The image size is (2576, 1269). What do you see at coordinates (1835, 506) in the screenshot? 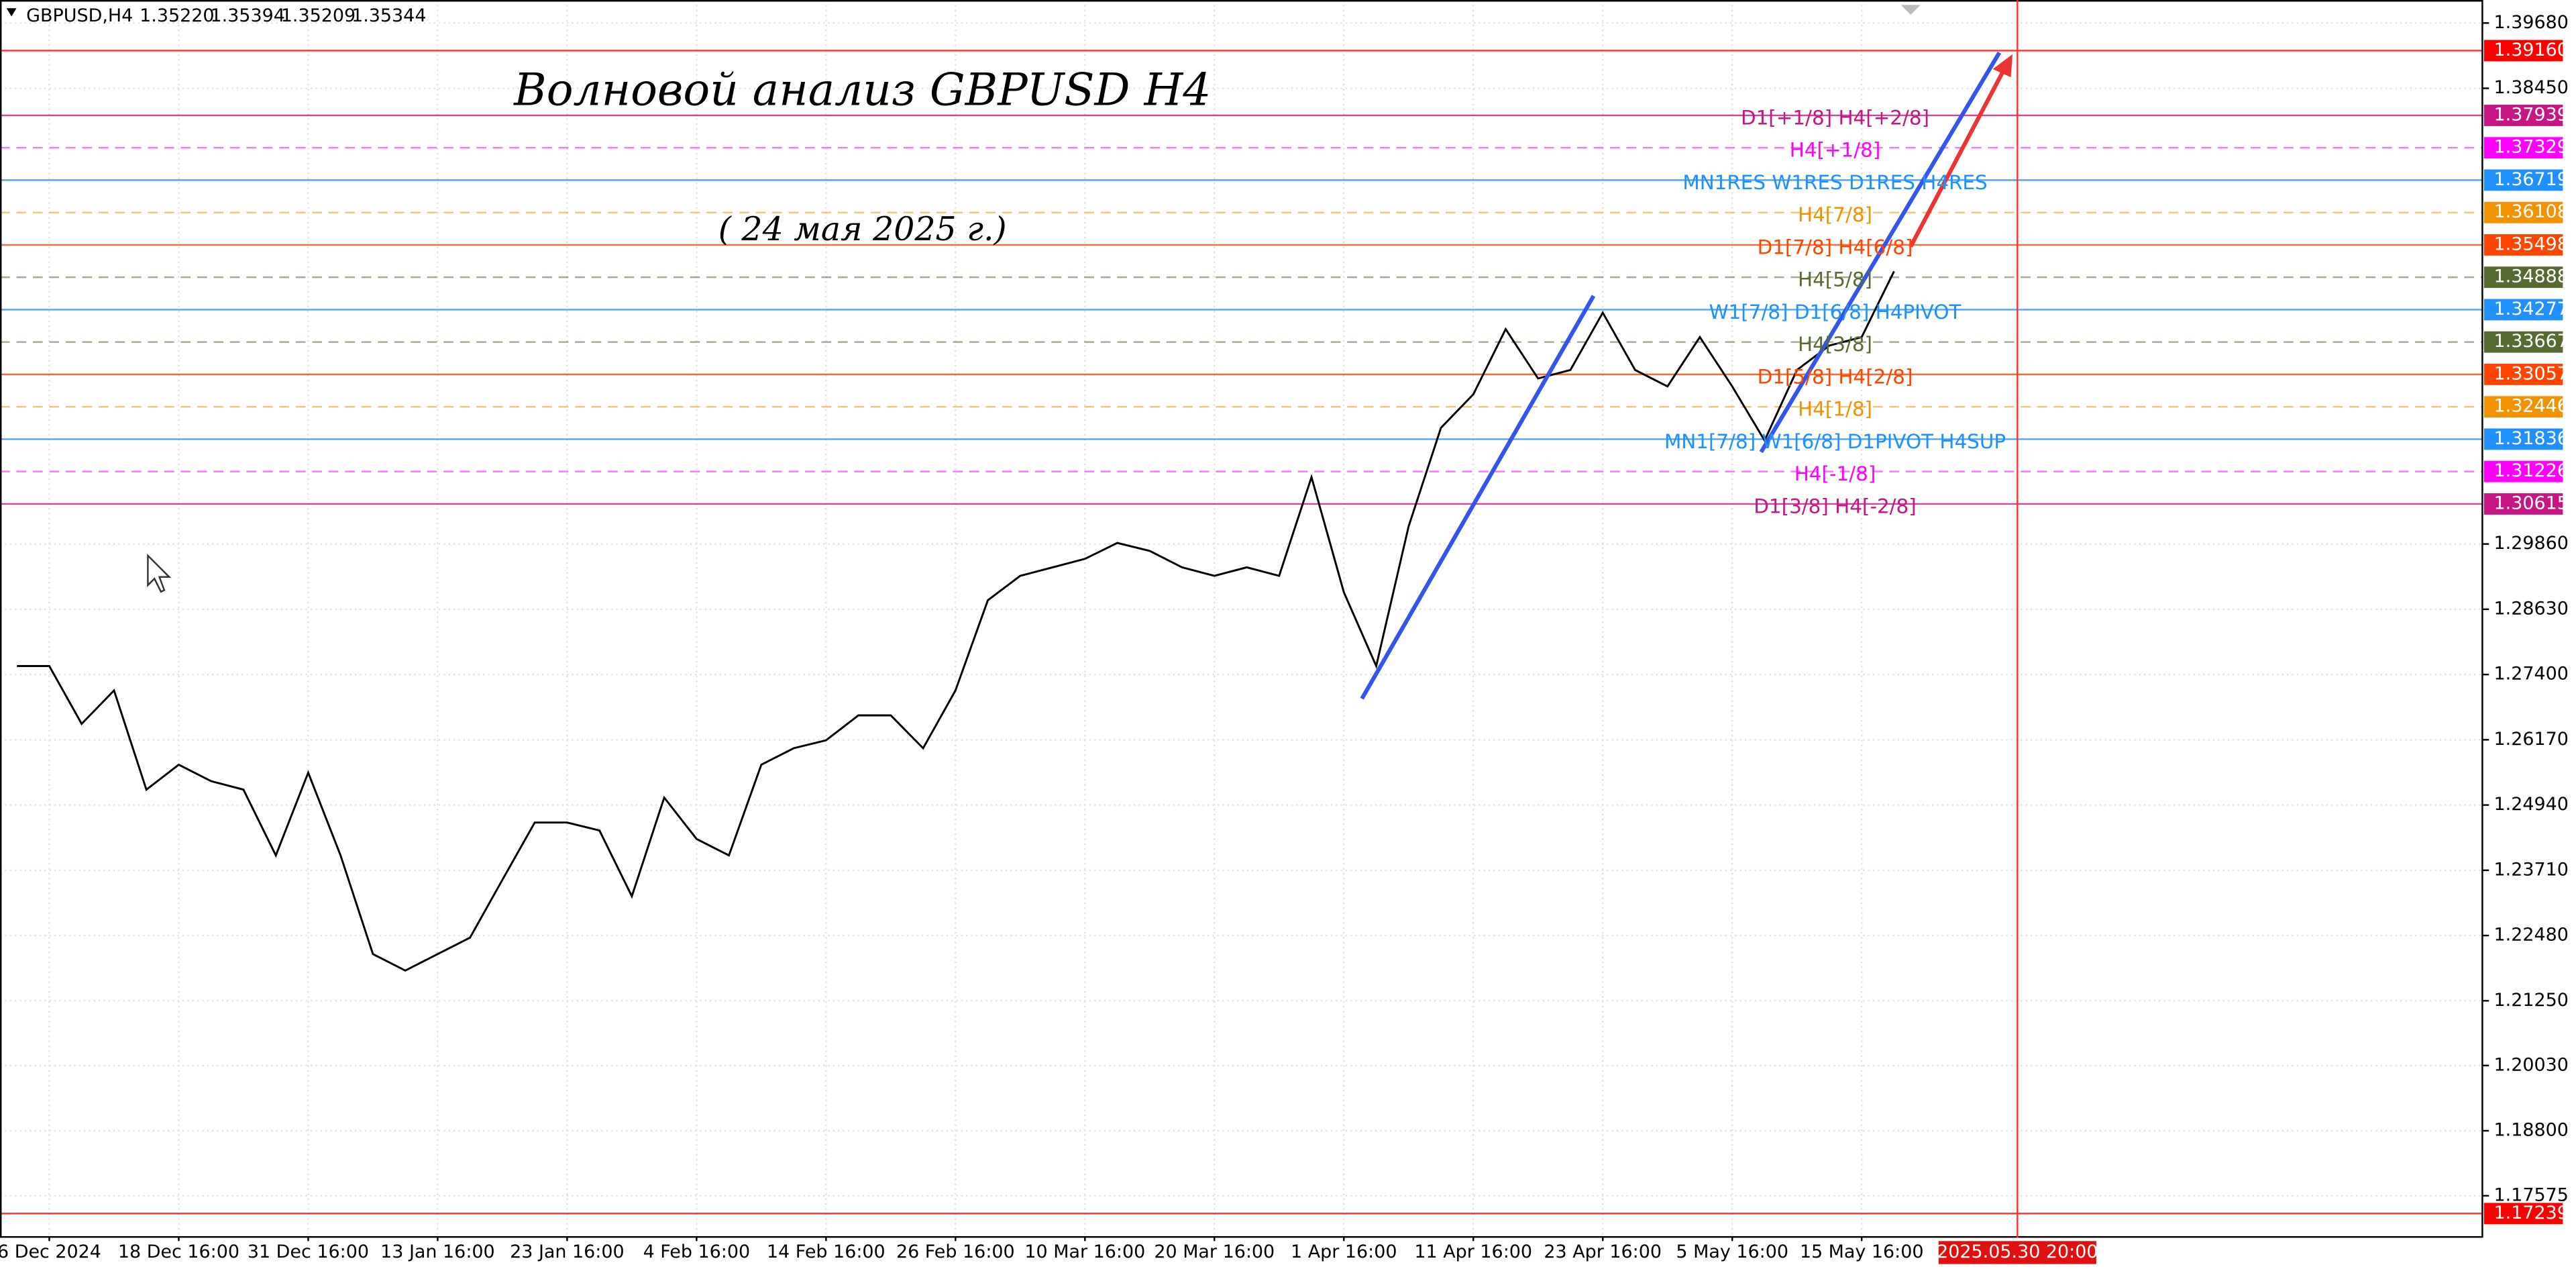
I see `level-label: D1[3/8] H4[-2/8]` at bounding box center [1835, 506].